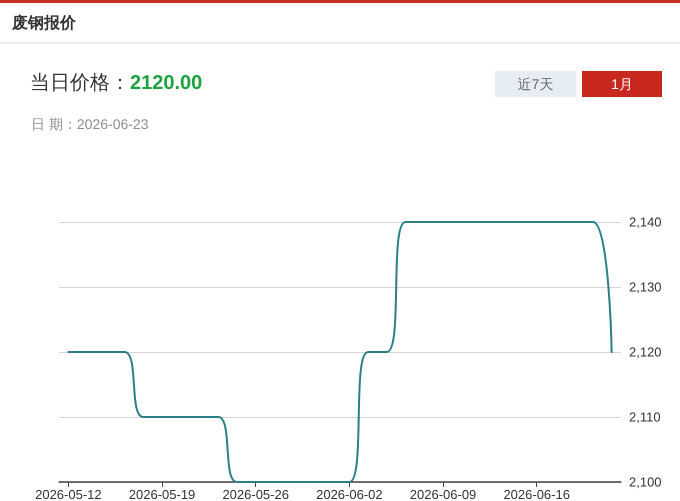  Describe the element at coordinates (349, 494) in the screenshot. I see `x-tick-label: 2026-06-02` at that location.